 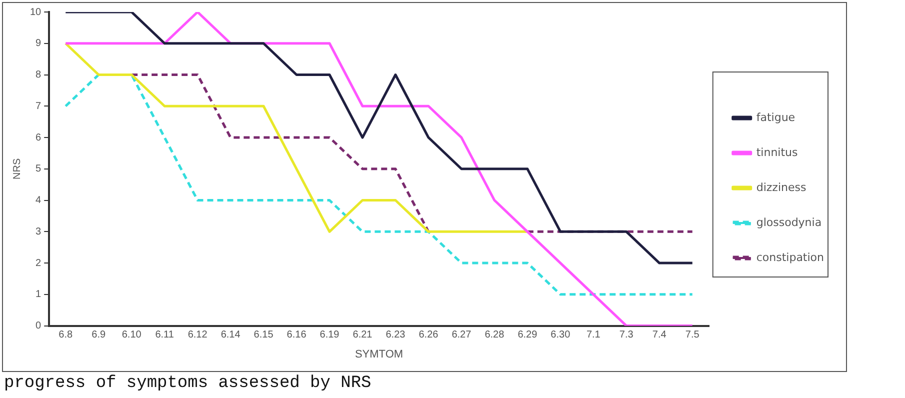 What do you see at coordinates (789, 222) in the screenshot?
I see `legend-label: glossodynia` at bounding box center [789, 222].